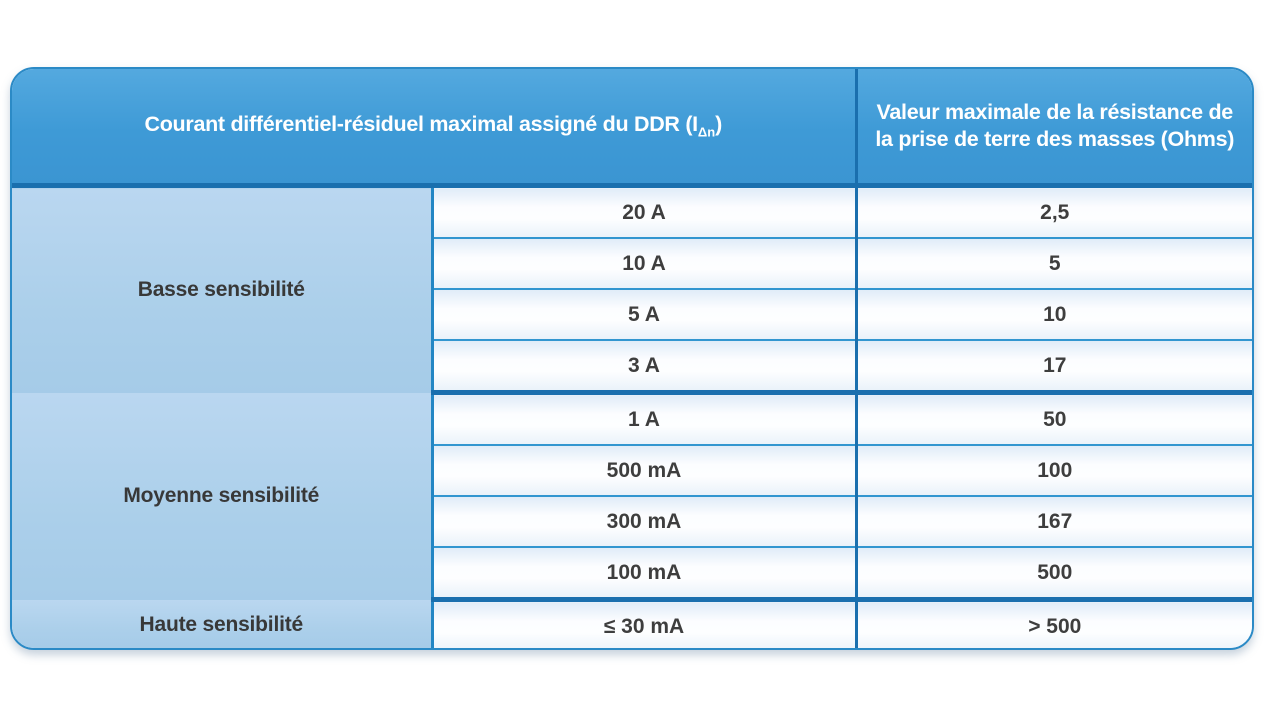  What do you see at coordinates (645, 367) in the screenshot?
I see `current-value-cell: 3 A` at bounding box center [645, 367].